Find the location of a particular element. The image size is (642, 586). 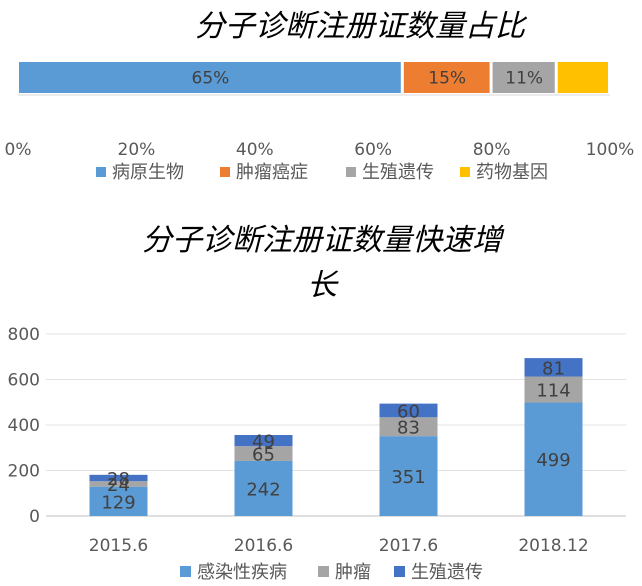

growth-y-tick: 0 is located at coordinates (34, 517).